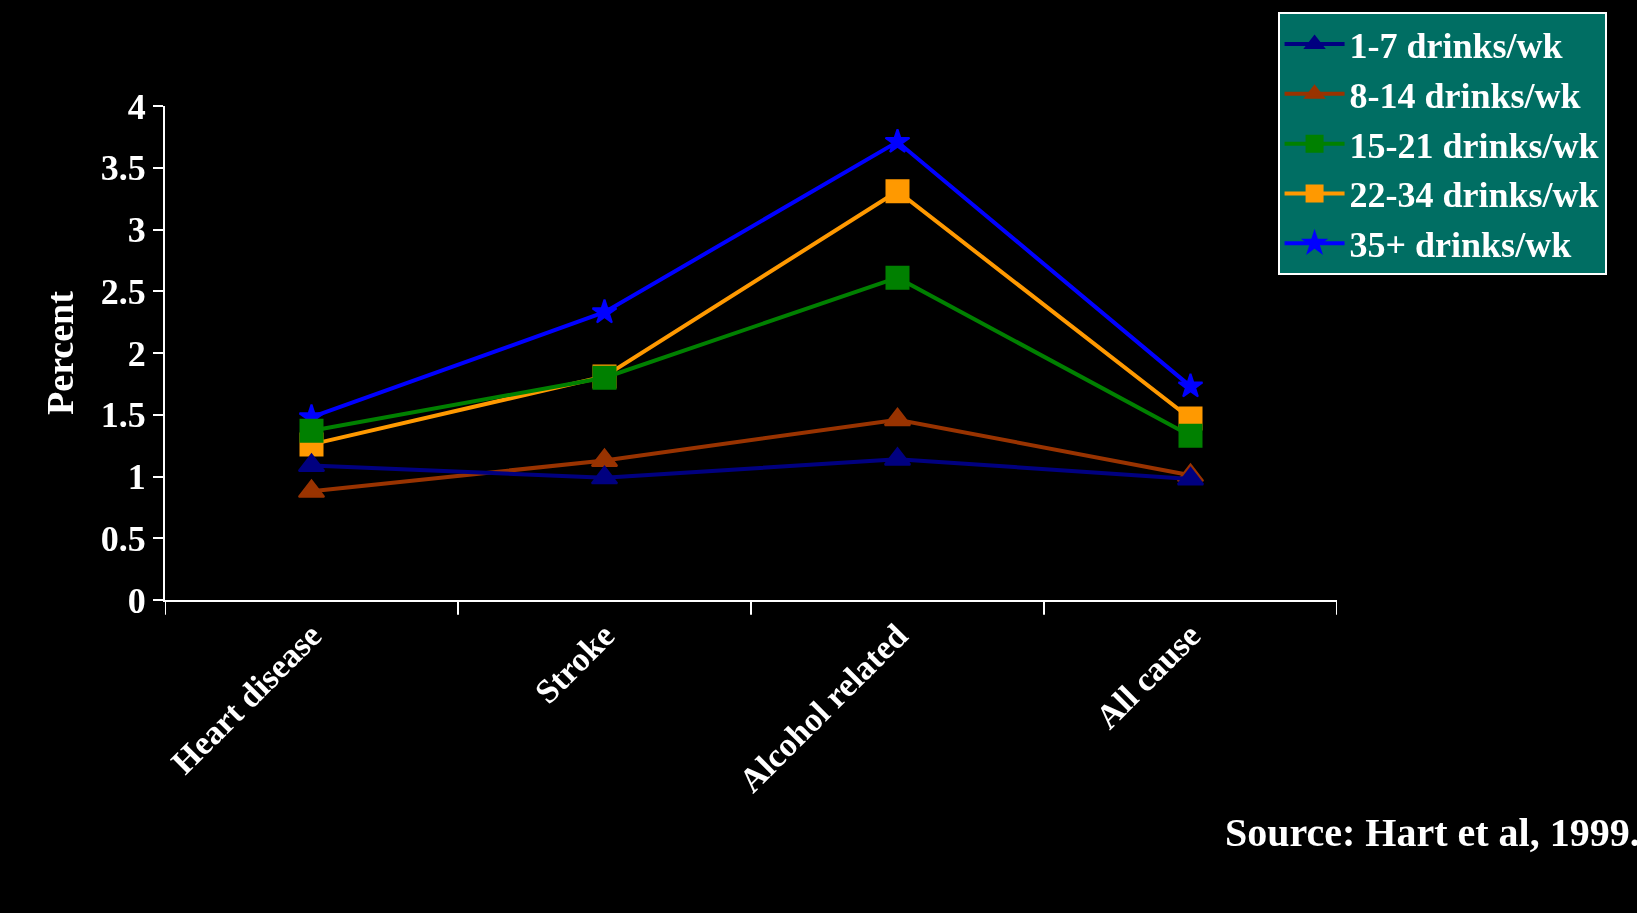 The width and height of the screenshot is (1637, 913). Describe the element at coordinates (123, 415) in the screenshot. I see `y-tick-label: 1.5` at that location.